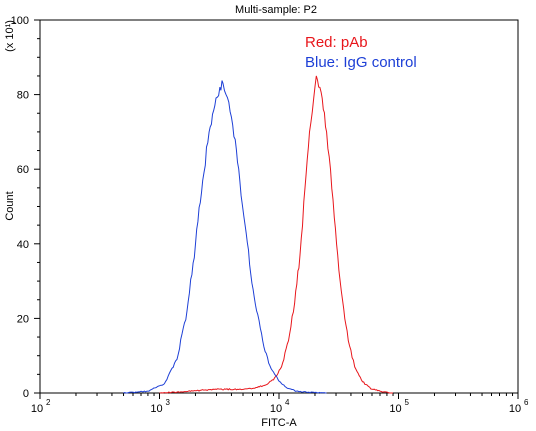 The image size is (536, 431). I want to click on x-tick-exponent: 5, so click(407, 402).